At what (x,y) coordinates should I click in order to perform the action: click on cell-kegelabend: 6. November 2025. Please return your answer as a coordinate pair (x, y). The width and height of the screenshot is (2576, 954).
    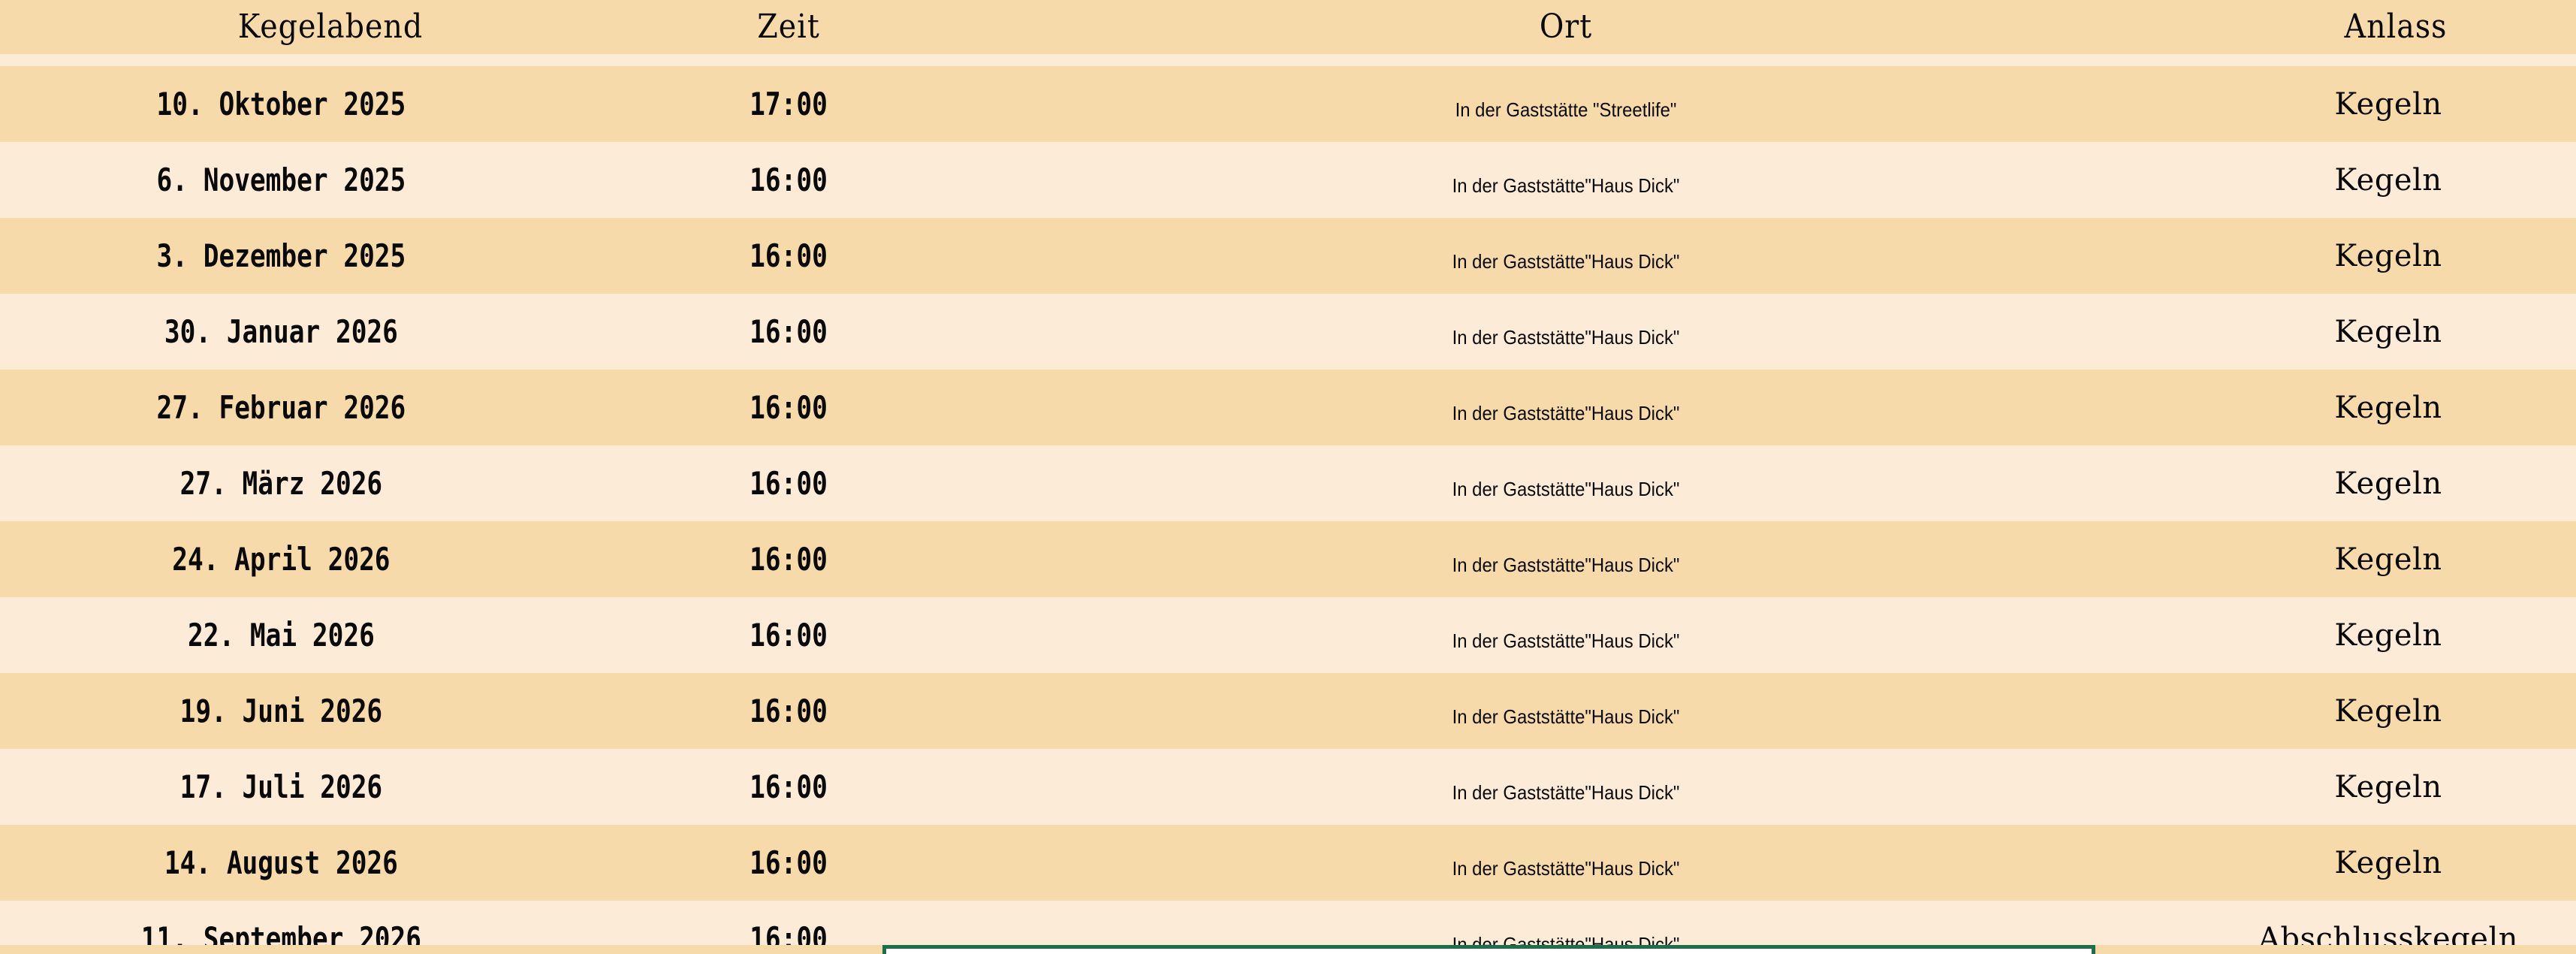
    Looking at the image, I should click on (281, 179).